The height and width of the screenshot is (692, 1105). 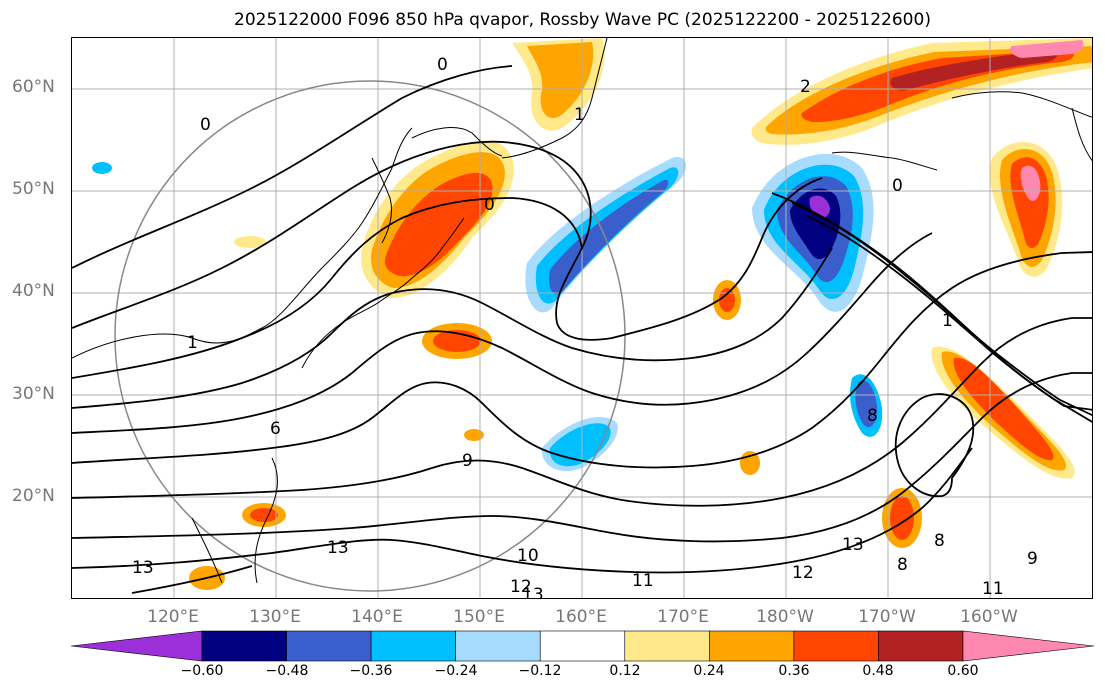 What do you see at coordinates (785, 617) in the screenshot?
I see `lon-label-180w: 180°W` at bounding box center [785, 617].